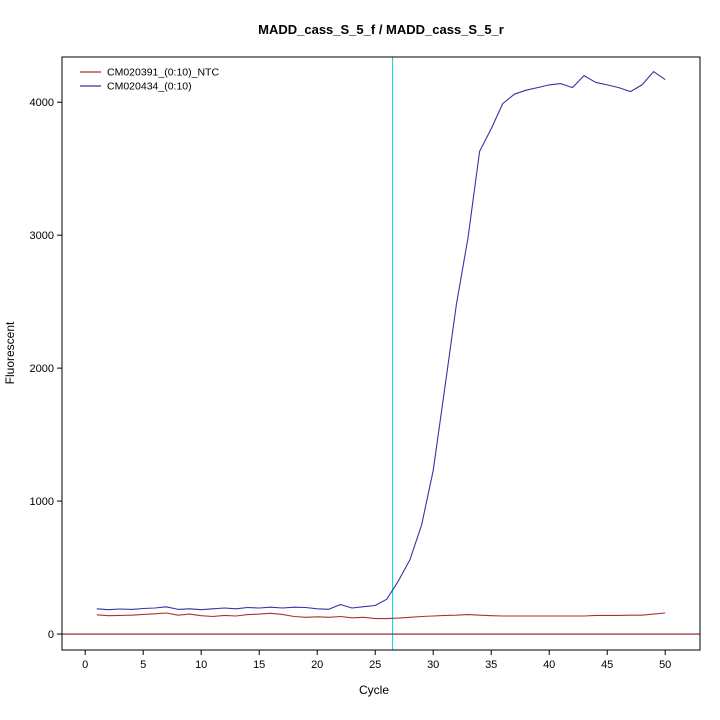 Image resolution: width=720 pixels, height=720 pixels. What do you see at coordinates (51, 635) in the screenshot?
I see `y-tick-label: 0` at bounding box center [51, 635].